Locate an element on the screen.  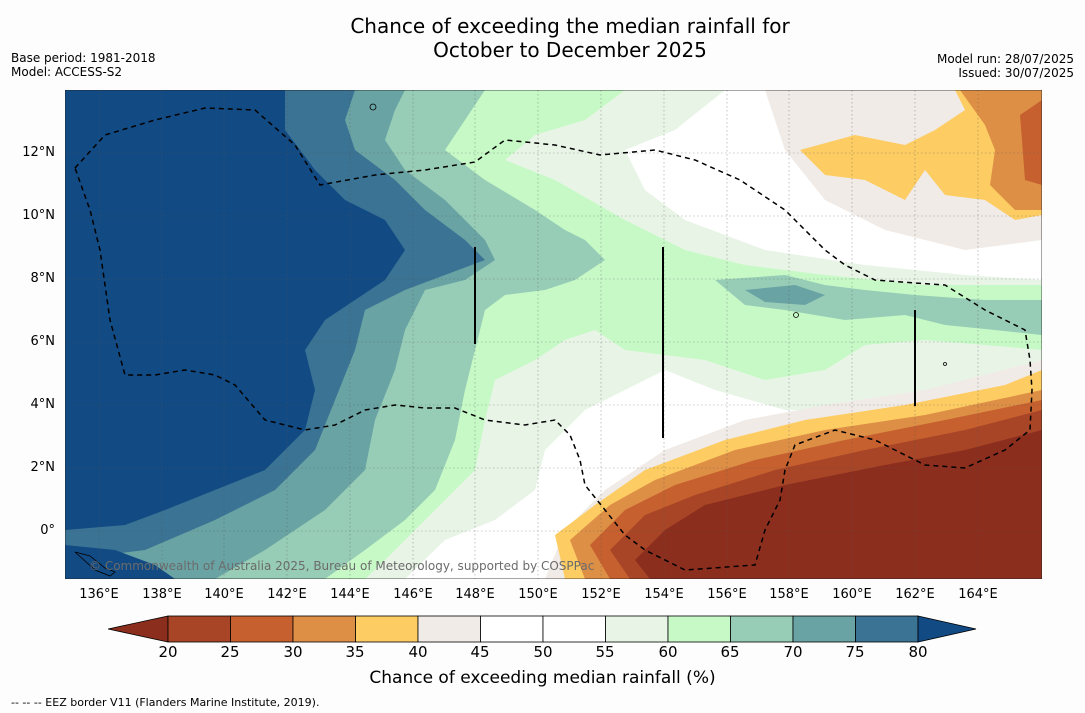
region-70-75-east is located at coordinates (785, 295).